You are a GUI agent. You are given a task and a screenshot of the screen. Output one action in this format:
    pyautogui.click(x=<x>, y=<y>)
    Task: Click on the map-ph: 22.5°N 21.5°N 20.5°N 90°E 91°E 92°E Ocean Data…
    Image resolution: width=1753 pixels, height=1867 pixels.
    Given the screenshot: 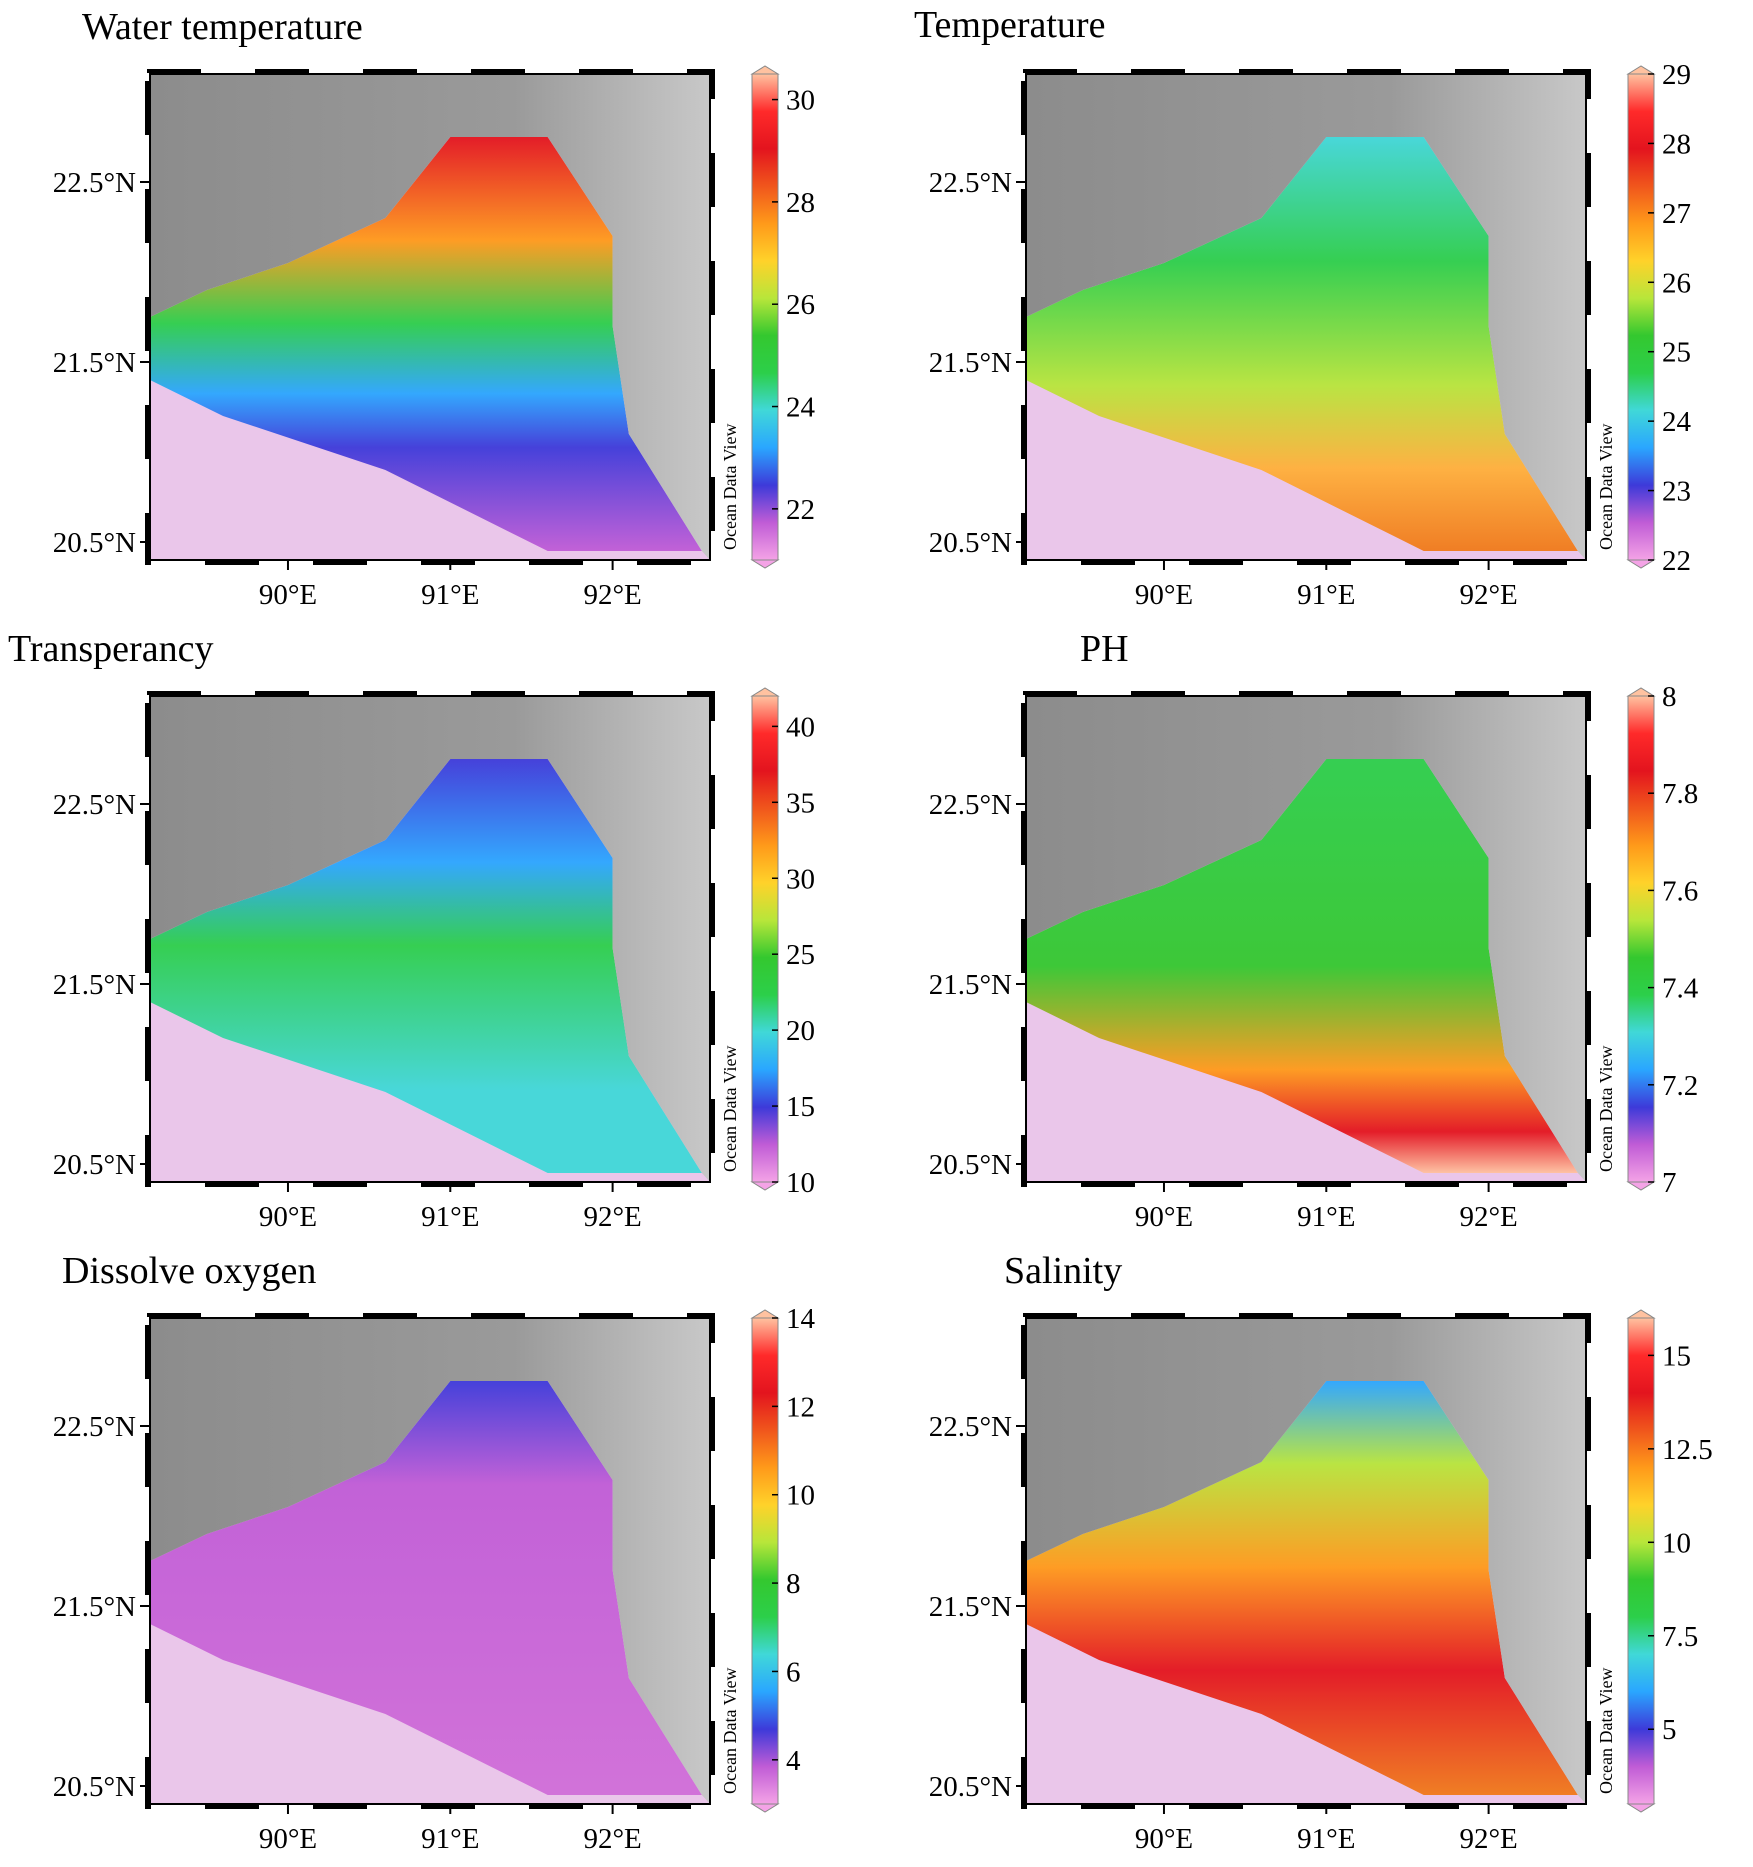 What is the action you would take?
    pyautogui.click(x=1314, y=957)
    